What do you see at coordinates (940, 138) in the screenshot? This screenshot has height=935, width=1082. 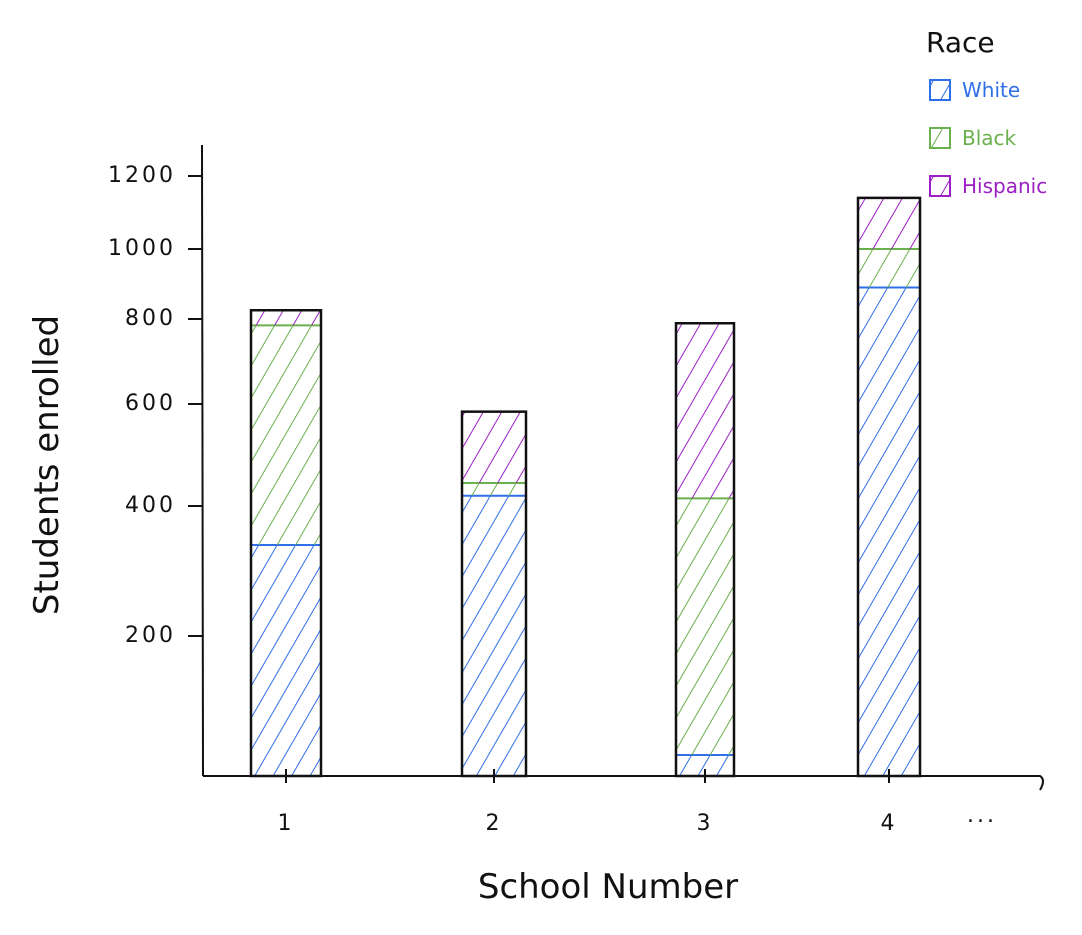 I see `legend-swatch-black` at bounding box center [940, 138].